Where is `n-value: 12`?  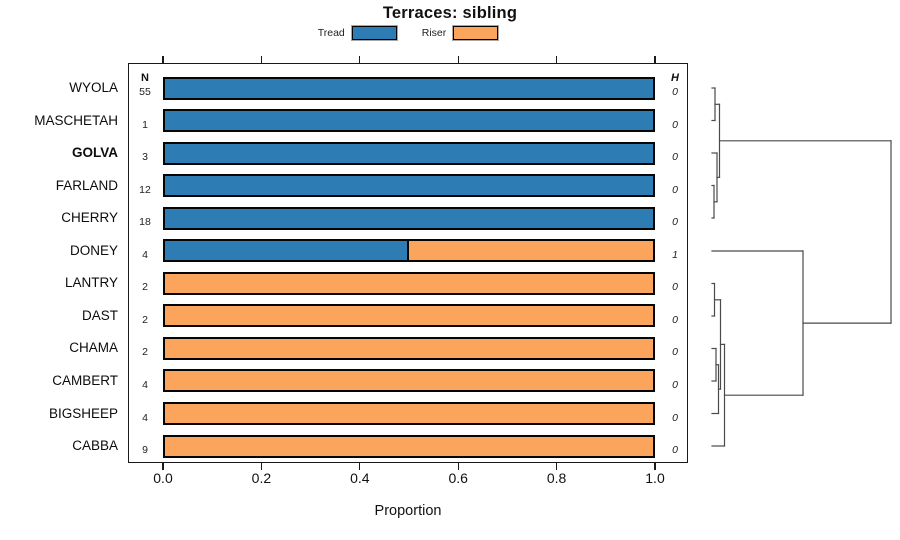 n-value: 12 is located at coordinates (145, 189).